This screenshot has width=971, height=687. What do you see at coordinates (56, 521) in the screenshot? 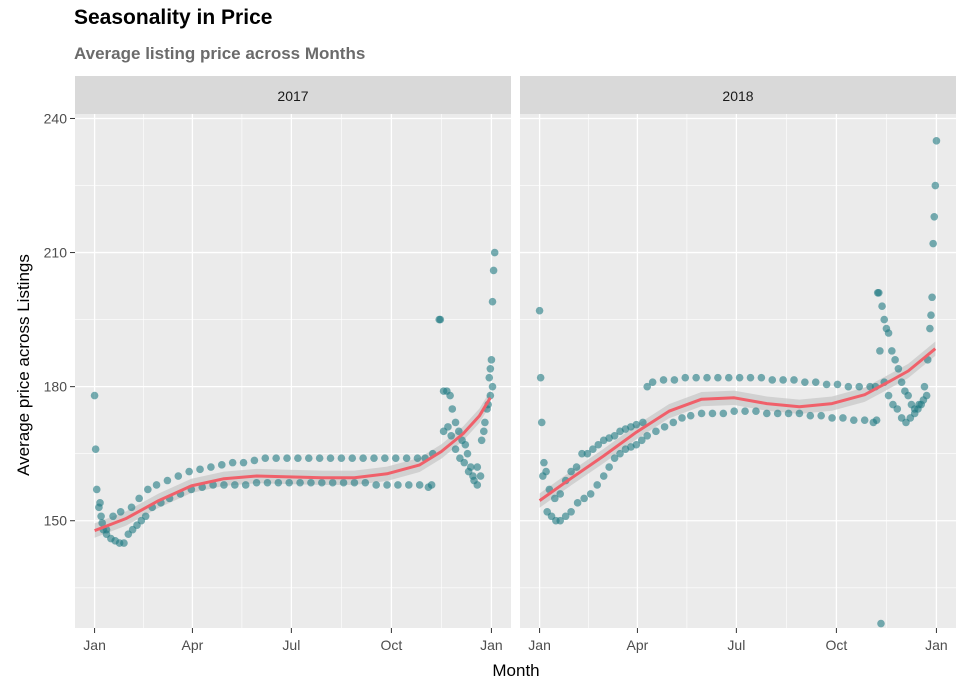
I see `y-tick-label: 150` at bounding box center [56, 521].